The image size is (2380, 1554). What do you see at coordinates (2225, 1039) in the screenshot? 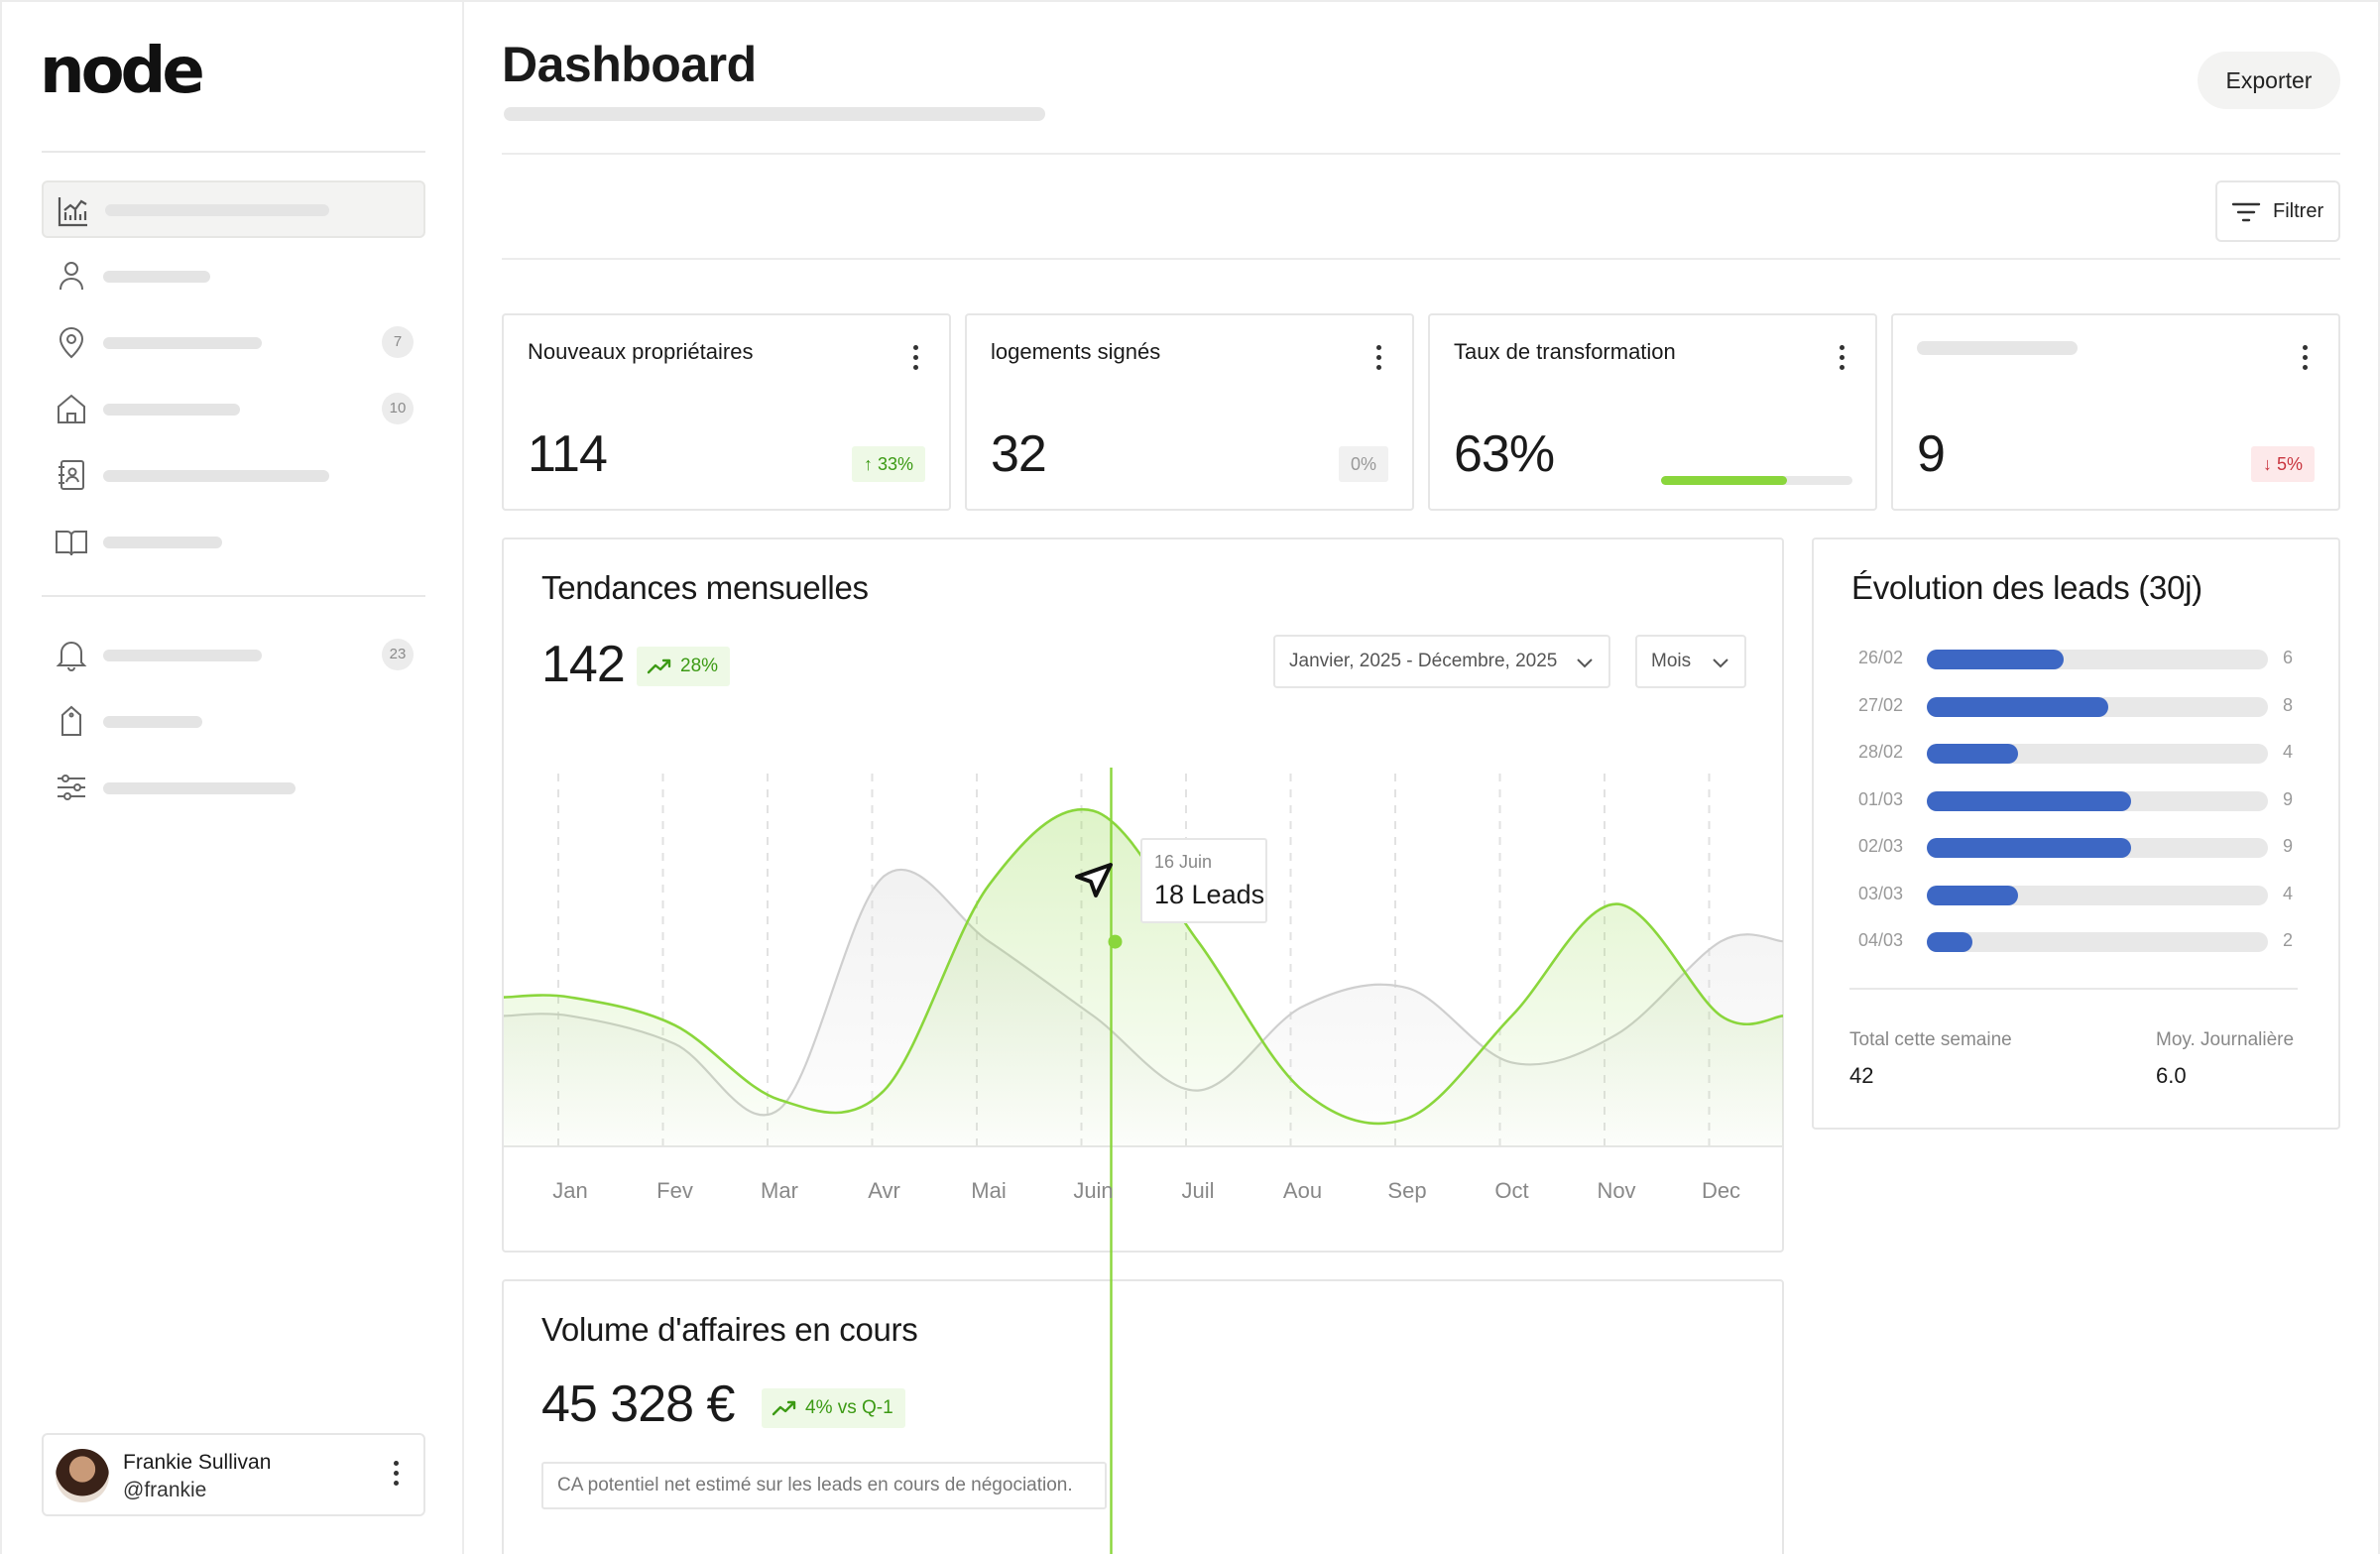
I see `daily-average-label: Moy. Journalière` at bounding box center [2225, 1039].